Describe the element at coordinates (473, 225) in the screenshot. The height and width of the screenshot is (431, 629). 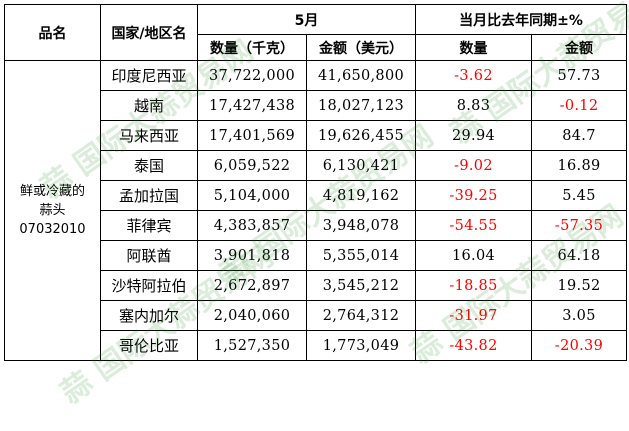
I see `yoy-qty-cell: -54.55` at that location.